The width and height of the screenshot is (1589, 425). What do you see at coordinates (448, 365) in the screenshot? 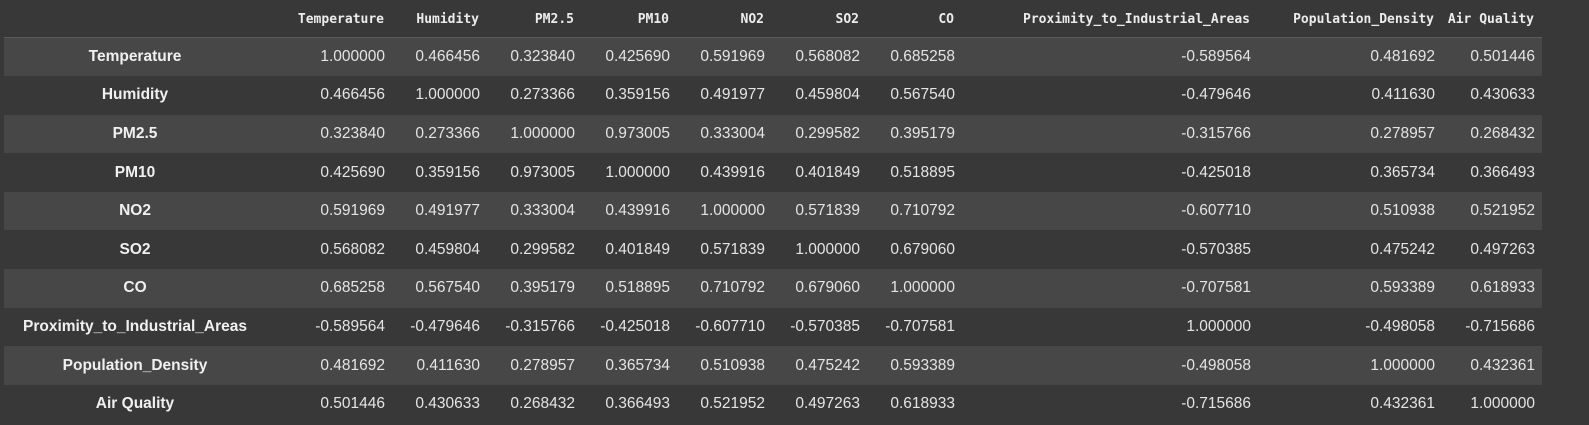
I see `table-cell: 0.411630` at bounding box center [448, 365].